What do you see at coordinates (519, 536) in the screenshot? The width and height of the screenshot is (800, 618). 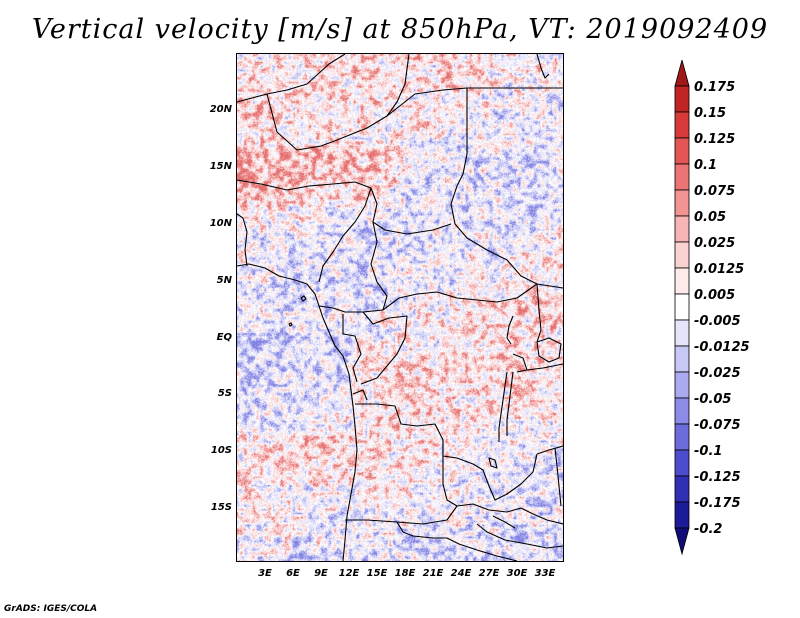 I see `border-zimbabwe` at bounding box center [519, 536].